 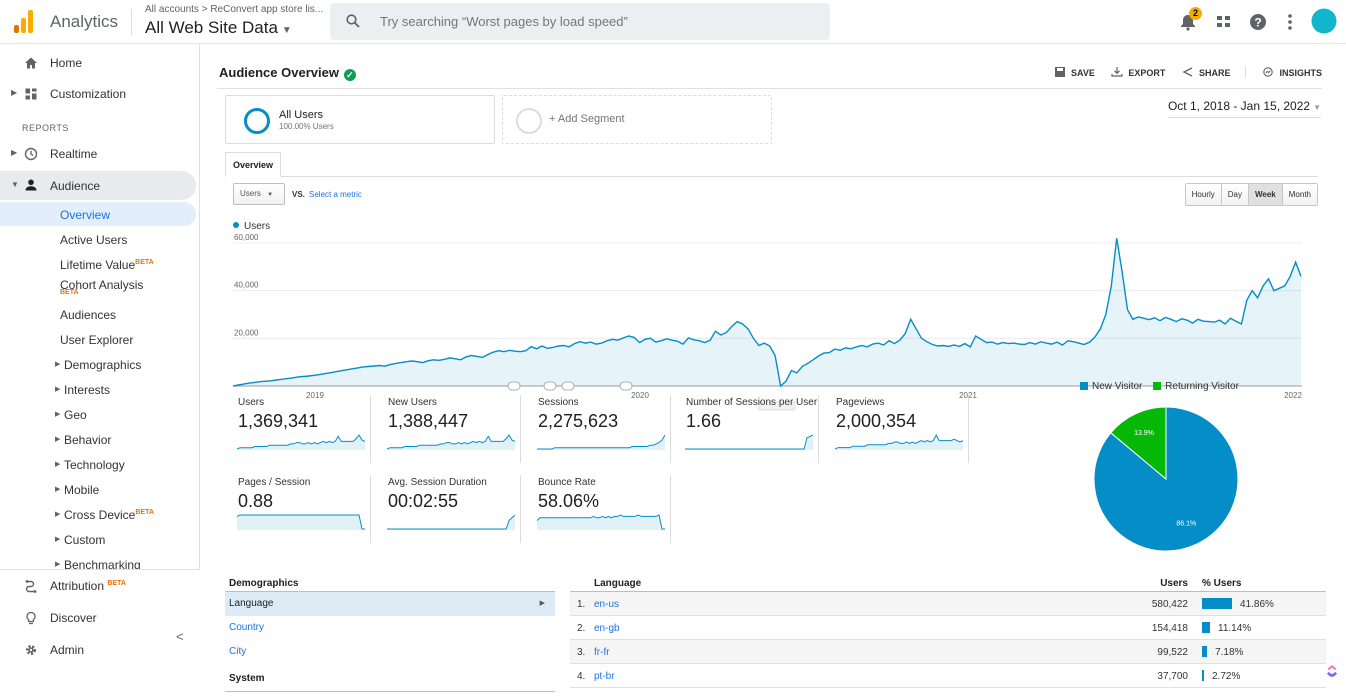 I want to click on sparkline-area, so click(x=749, y=442).